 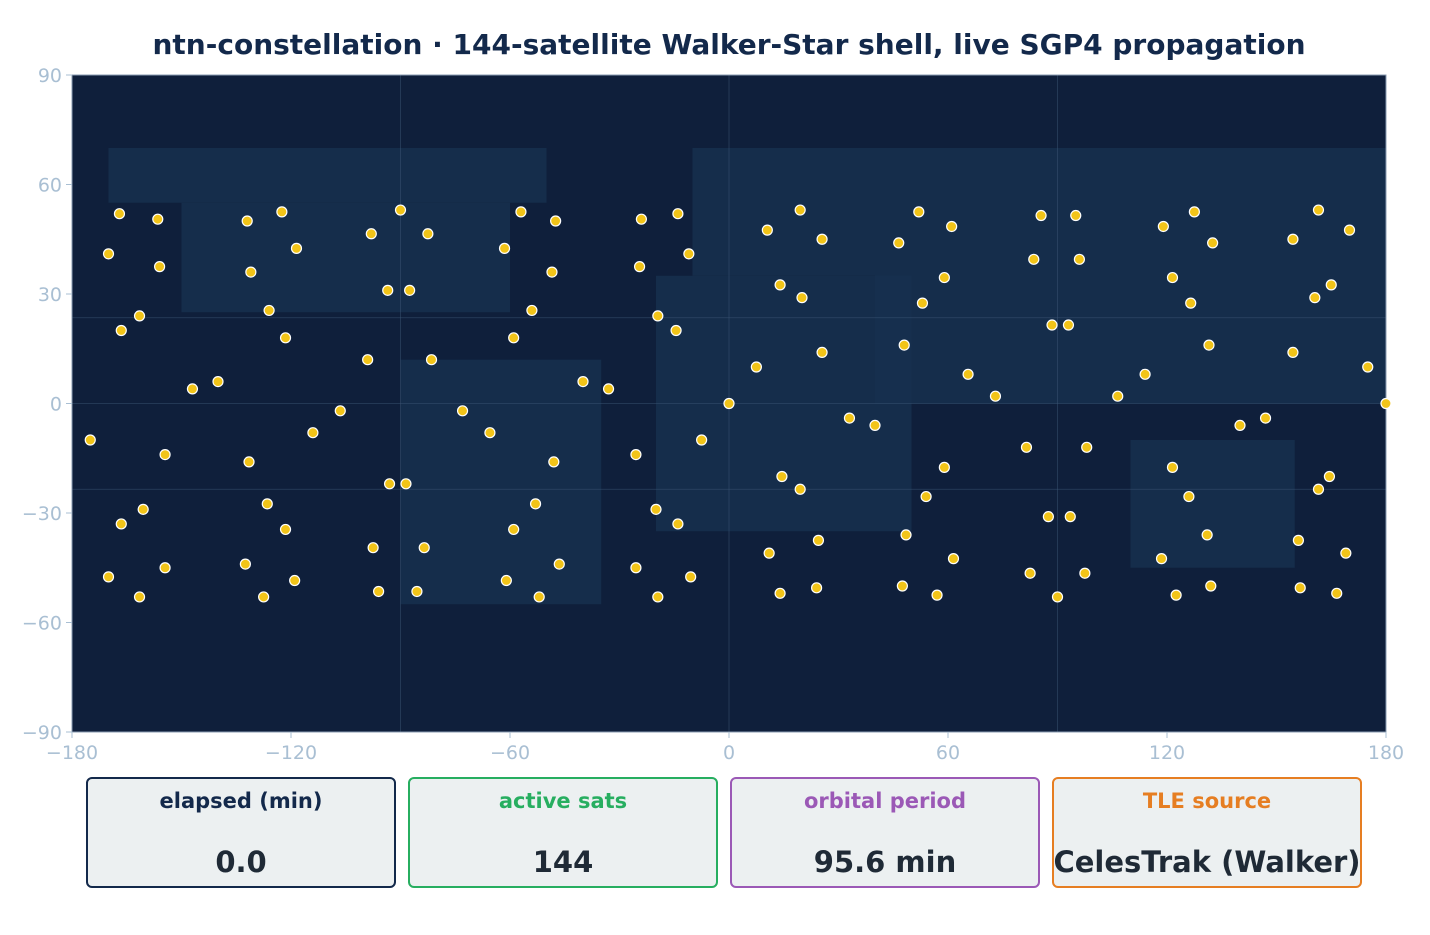 What do you see at coordinates (50, 76) in the screenshot?
I see `y-tick-label: 90` at bounding box center [50, 76].